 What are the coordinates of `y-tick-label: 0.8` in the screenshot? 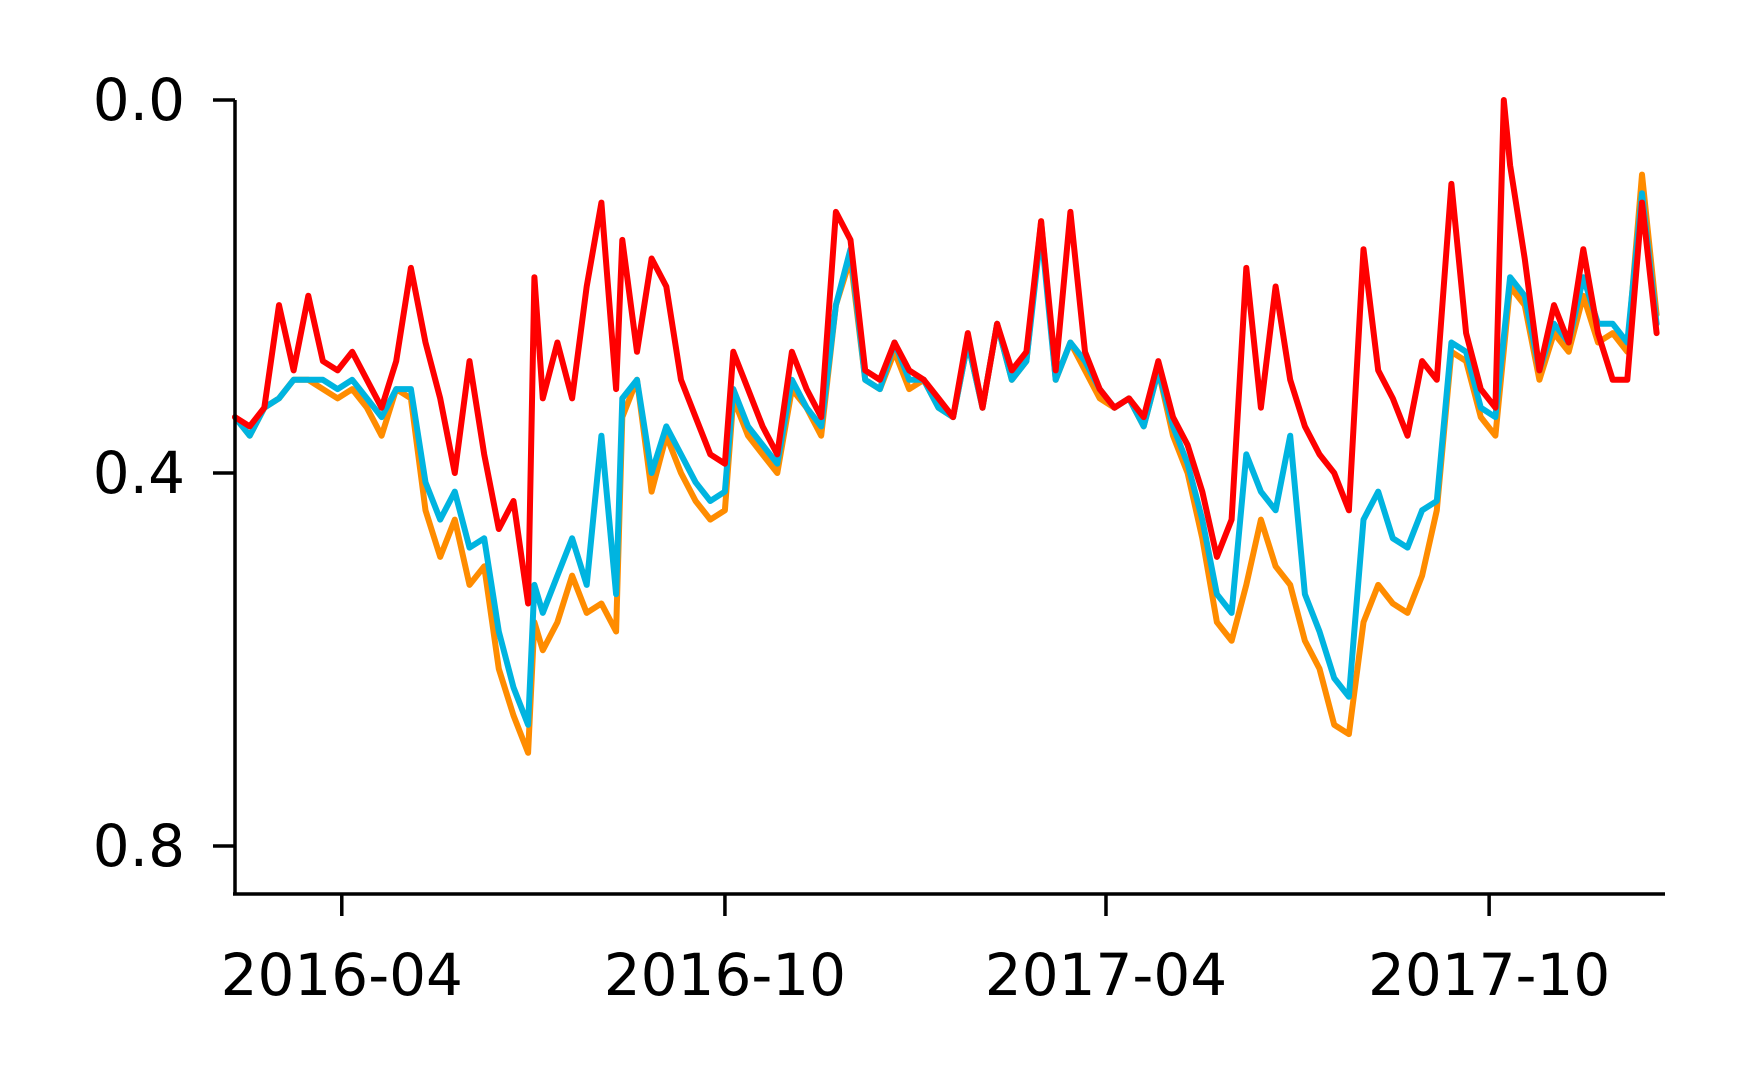 It's located at (139, 846).